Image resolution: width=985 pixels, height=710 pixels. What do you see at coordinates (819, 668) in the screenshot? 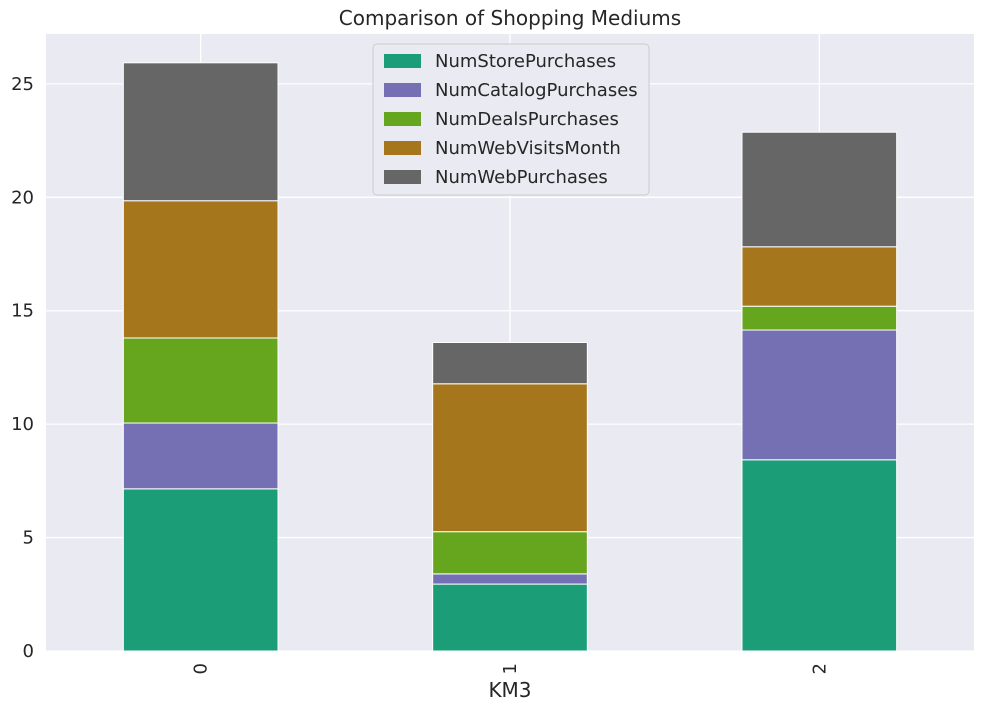
I see `x-tick-label: 2` at bounding box center [819, 668].